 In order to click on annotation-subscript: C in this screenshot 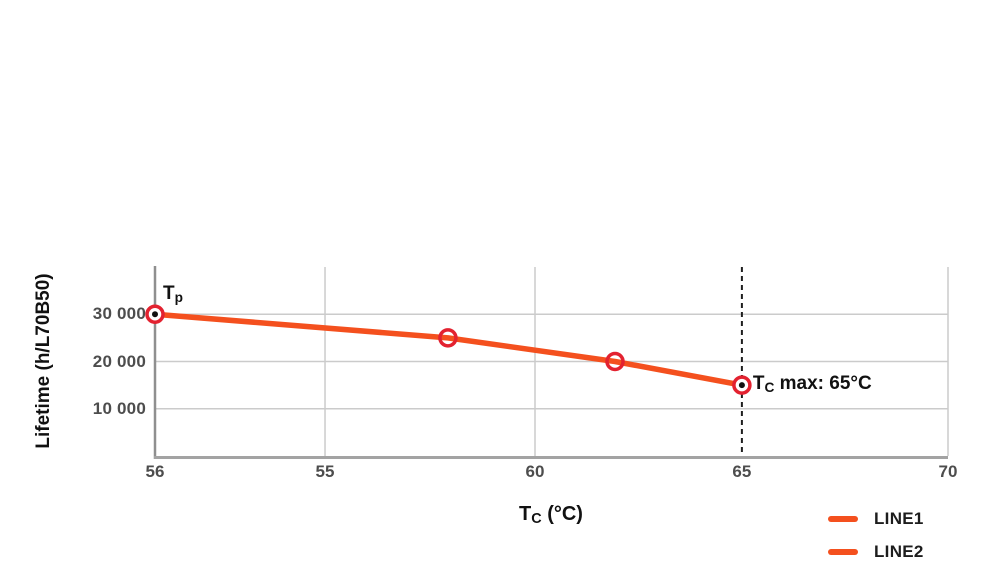, I will do `click(769, 388)`.